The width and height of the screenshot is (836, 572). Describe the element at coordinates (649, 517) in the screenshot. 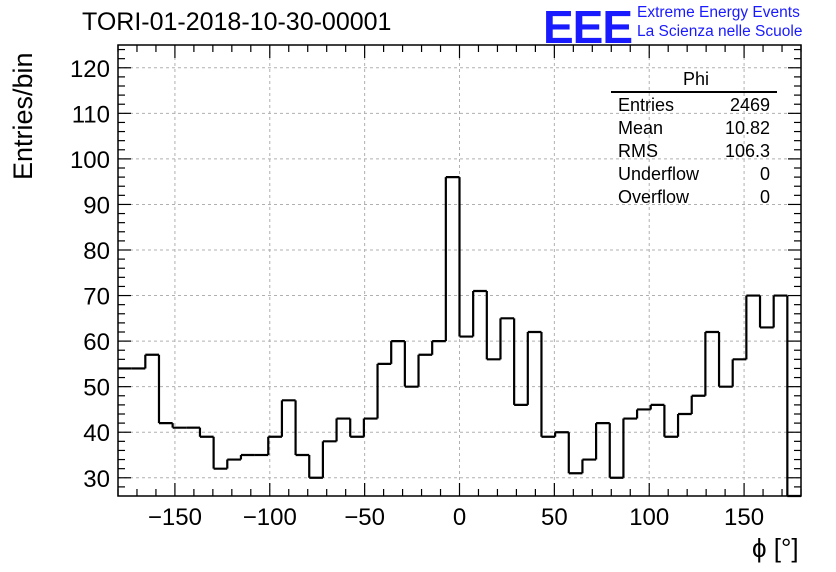

I see `x-tick-label: 100` at that location.